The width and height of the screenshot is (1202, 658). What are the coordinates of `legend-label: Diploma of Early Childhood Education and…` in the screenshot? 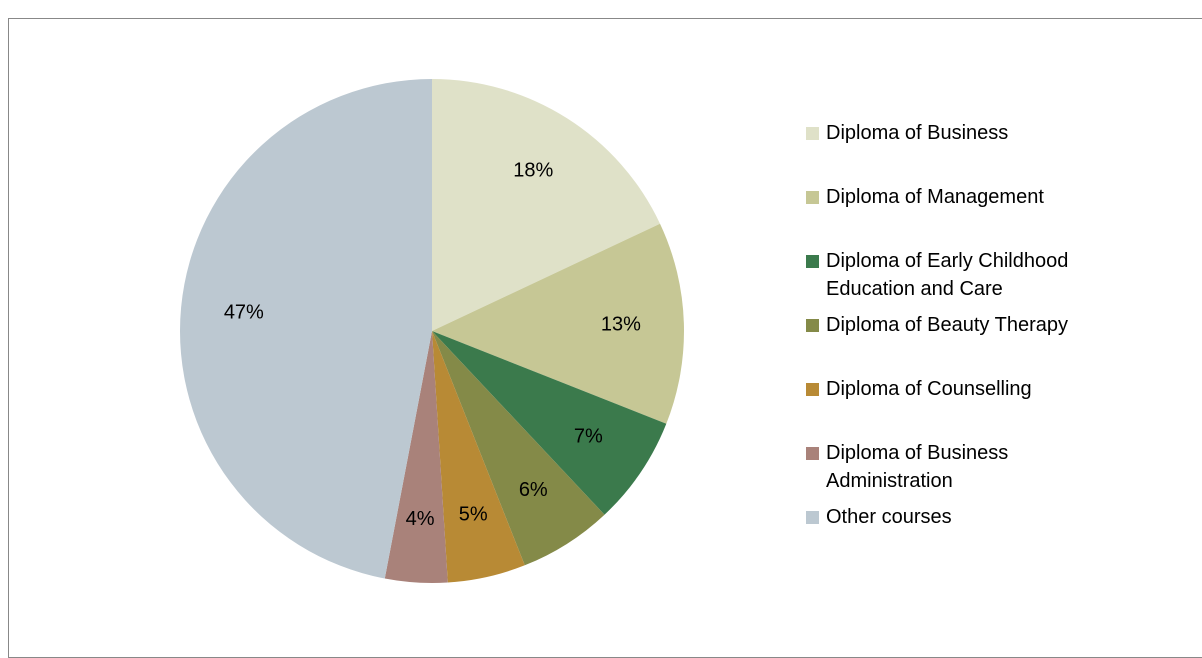 It's located at (947, 275).